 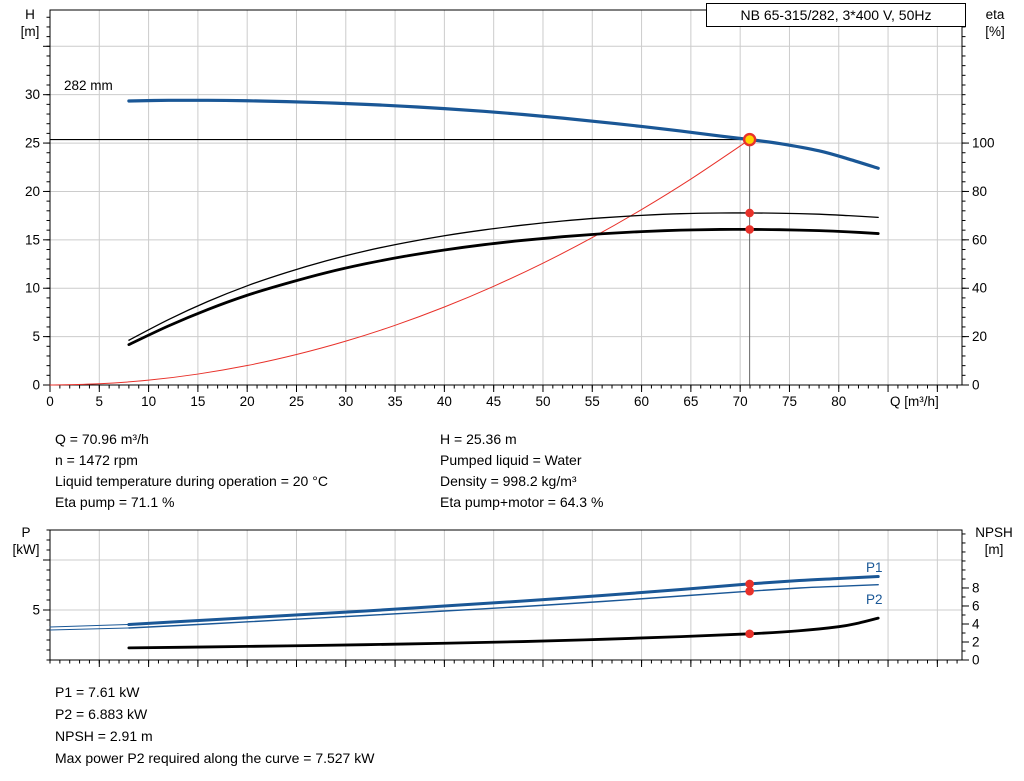 I want to click on p2-curve, so click(x=503, y=606).